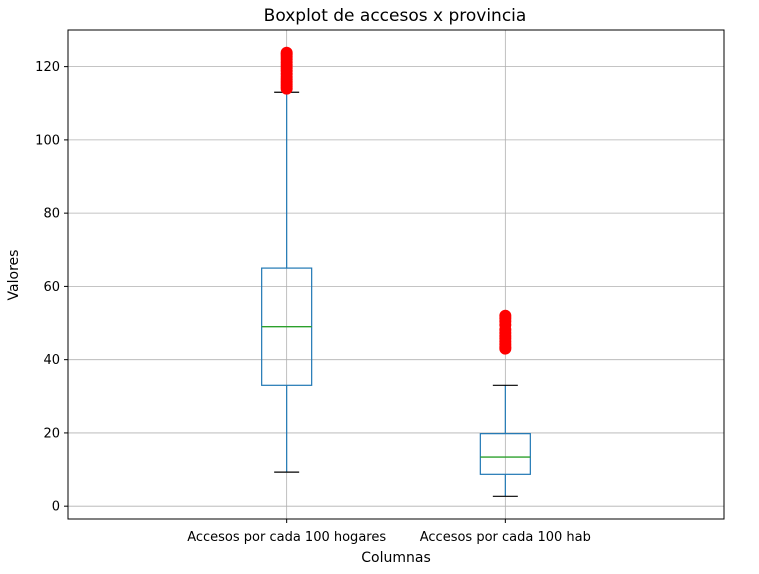 Image resolution: width=759 pixels, height=574 pixels. What do you see at coordinates (51, 214) in the screenshot?
I see `y-tick-label: 80` at bounding box center [51, 214].